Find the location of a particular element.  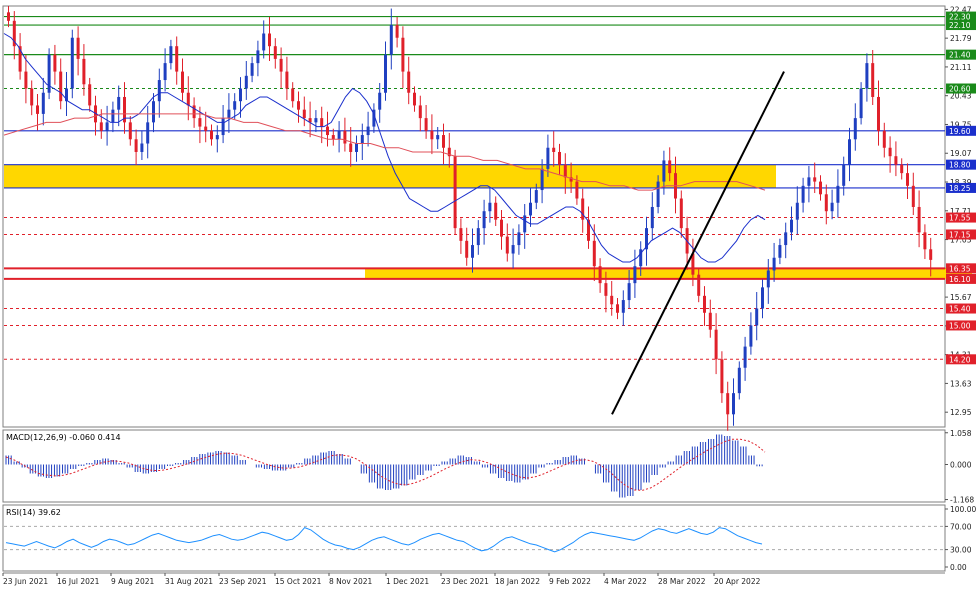

price-axis-label: 17.03 is located at coordinates (961, 240).